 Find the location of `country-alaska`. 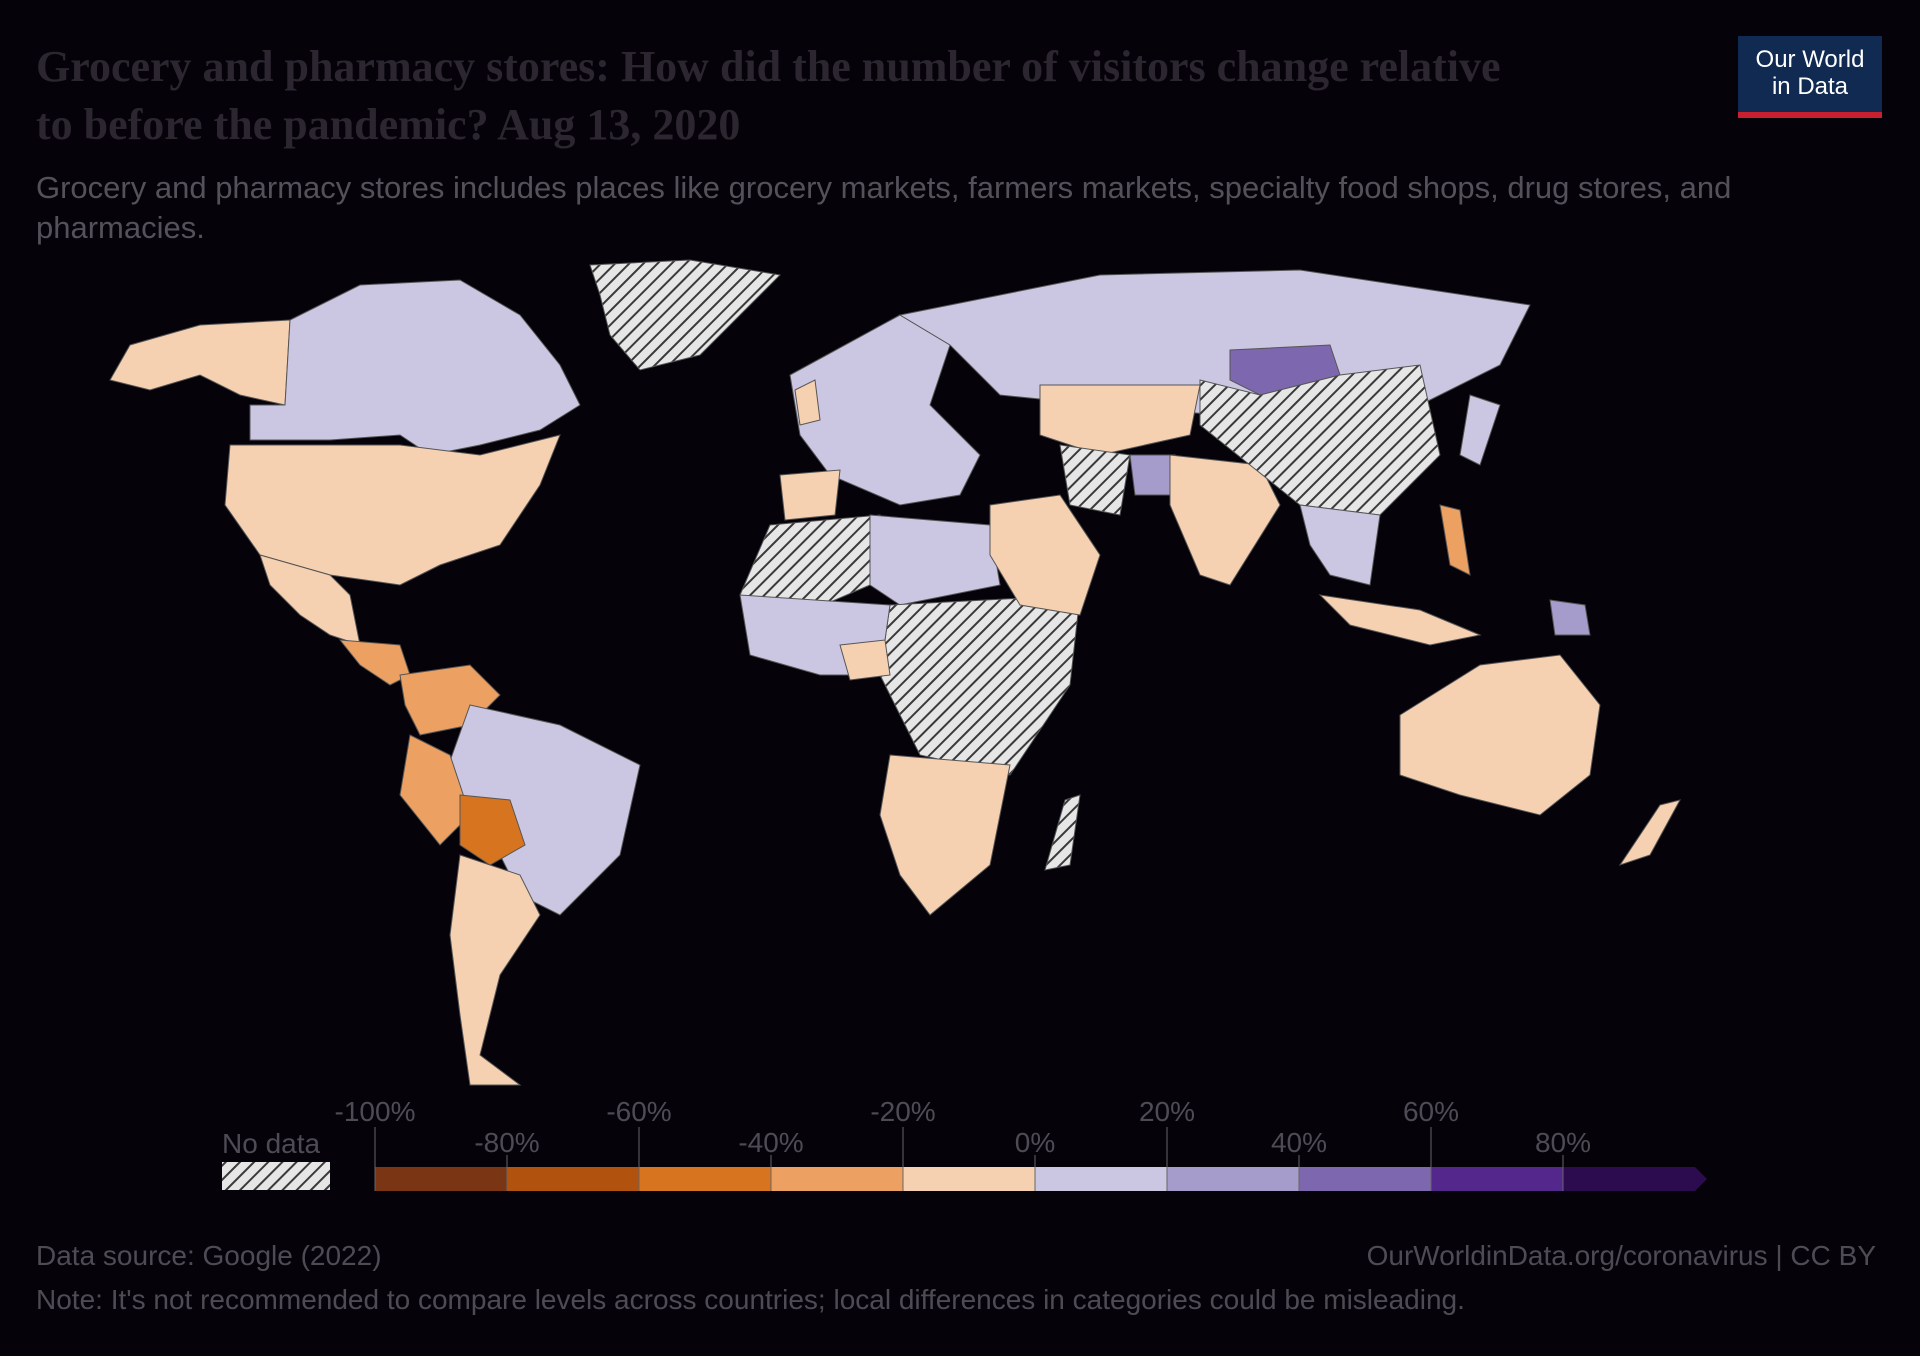

country-alaska is located at coordinates (200, 362).